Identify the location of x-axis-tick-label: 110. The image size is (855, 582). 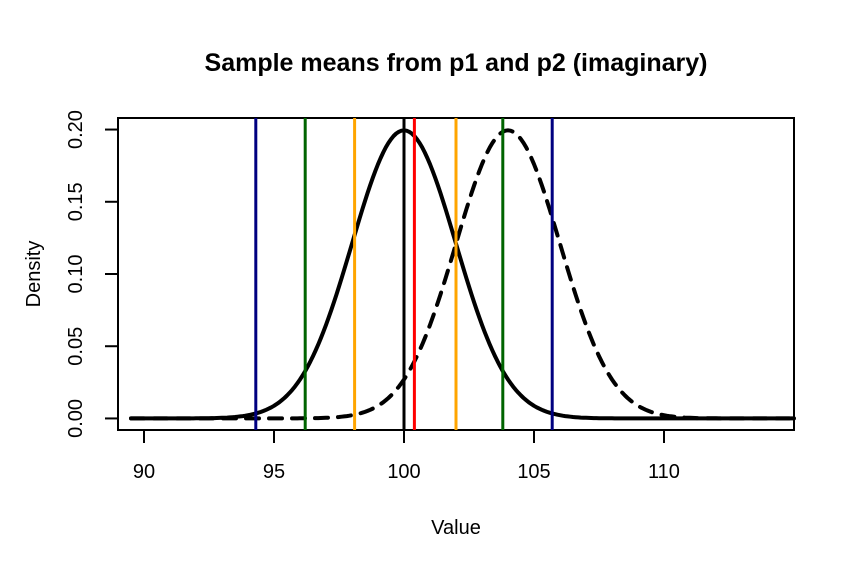
(664, 472).